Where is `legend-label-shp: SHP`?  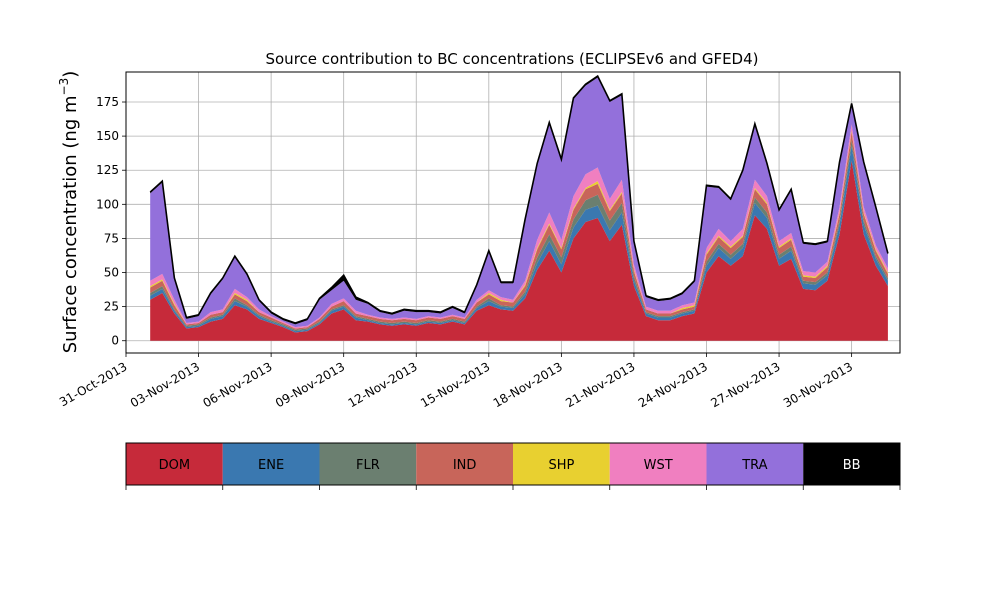 legend-label-shp: SHP is located at coordinates (561, 465).